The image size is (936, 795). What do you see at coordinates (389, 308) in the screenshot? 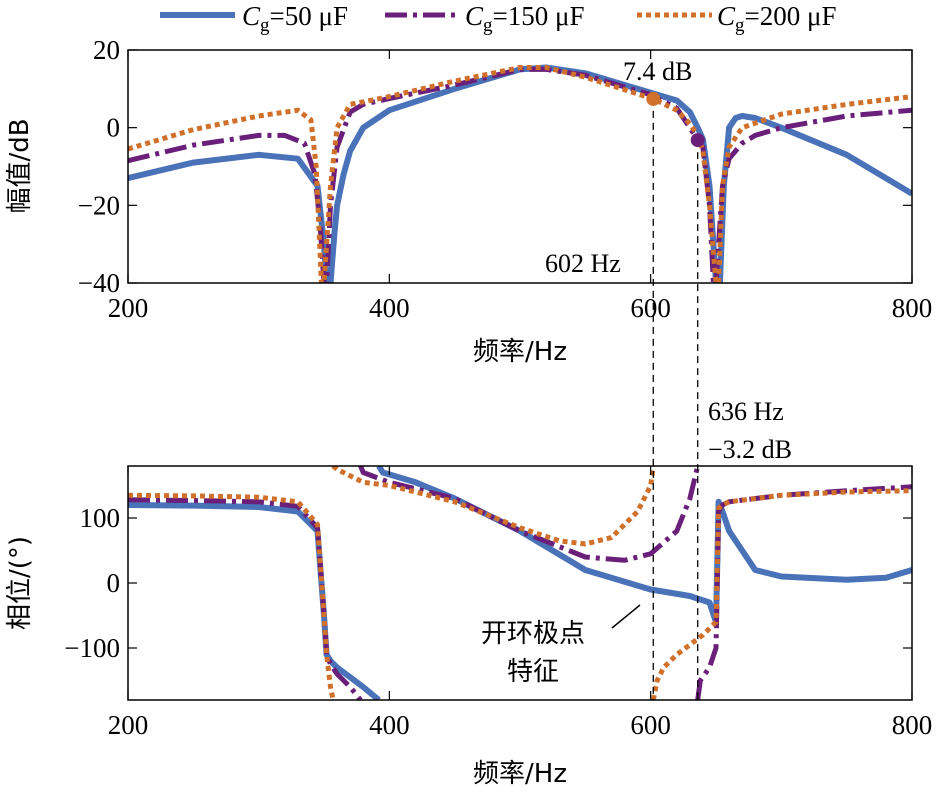
I see `magnitude-xtick-label-400: 400` at bounding box center [389, 308].